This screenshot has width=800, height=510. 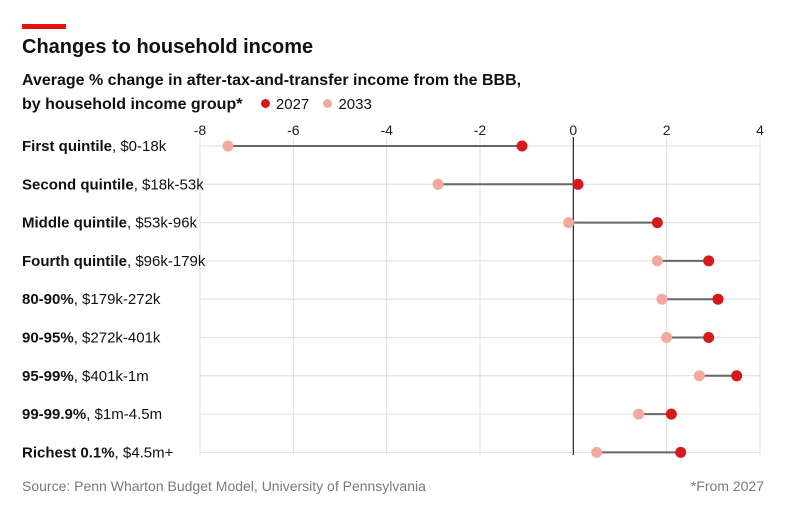 I want to click on row-label: First quintile, $0-18k, so click(x=94, y=146).